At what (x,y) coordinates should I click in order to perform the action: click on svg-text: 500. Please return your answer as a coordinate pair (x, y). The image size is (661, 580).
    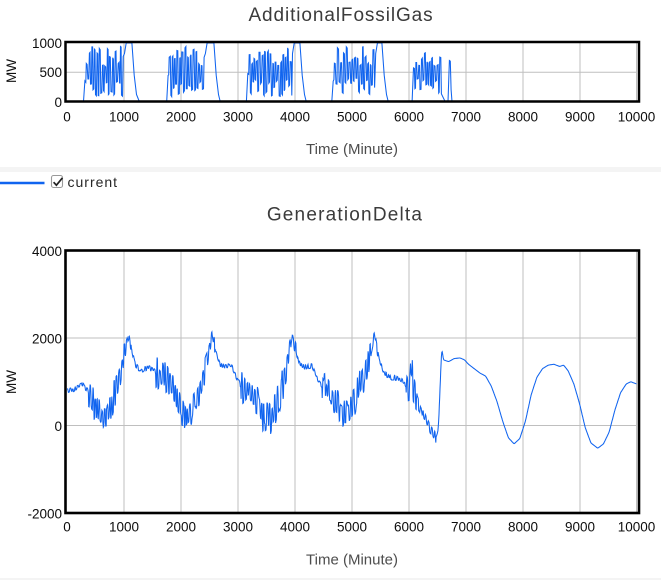
    Looking at the image, I should click on (50, 72).